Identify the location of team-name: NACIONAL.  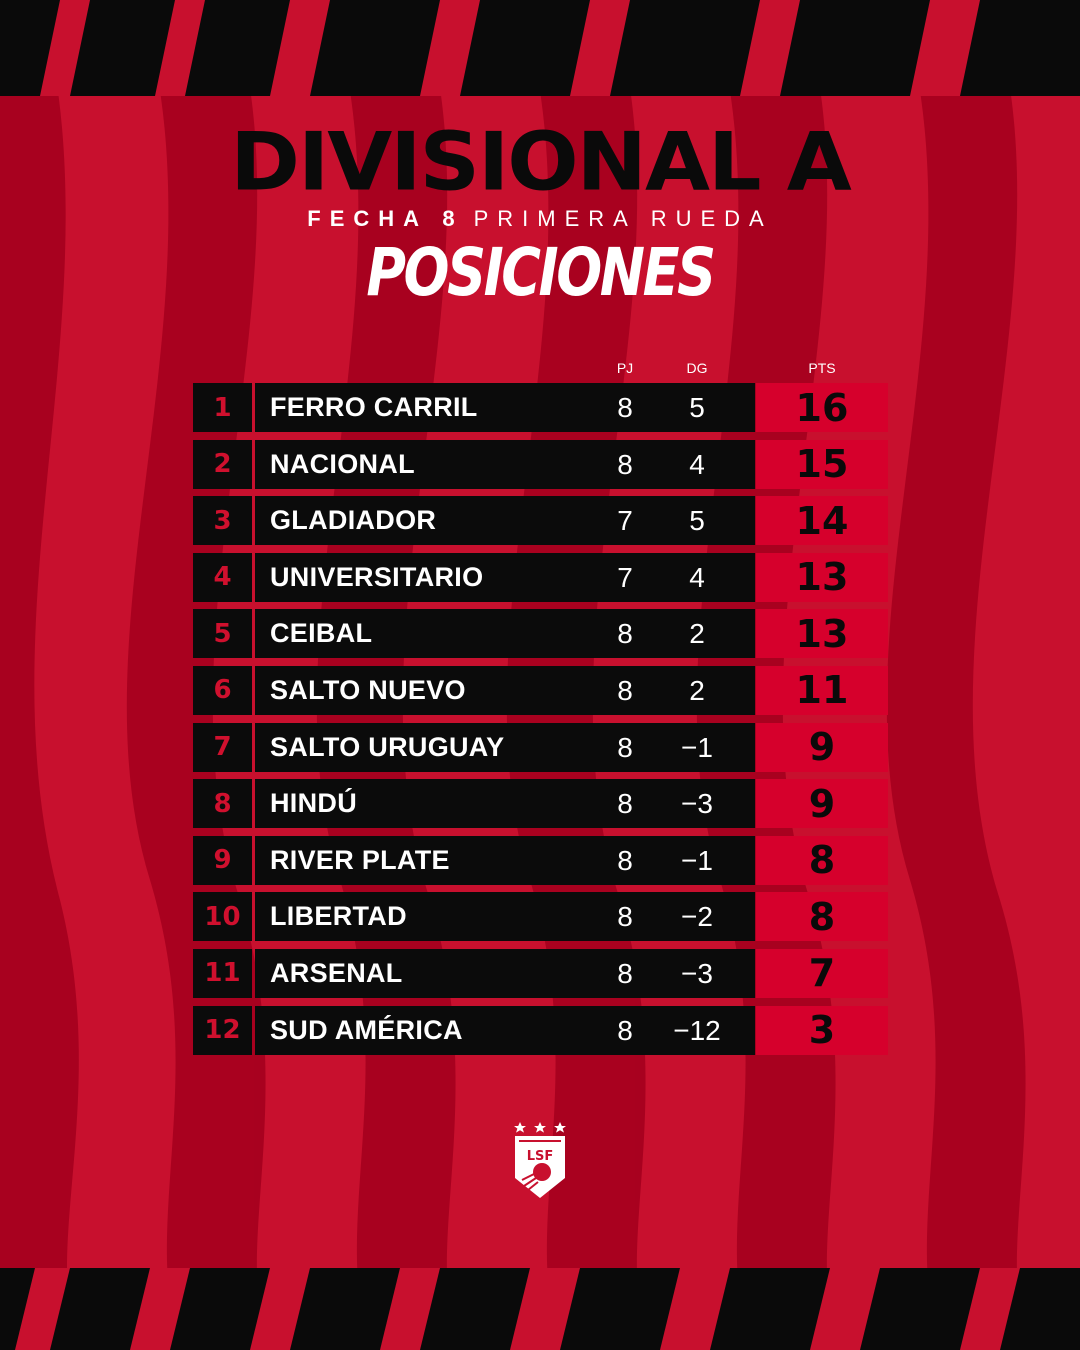
(342, 463).